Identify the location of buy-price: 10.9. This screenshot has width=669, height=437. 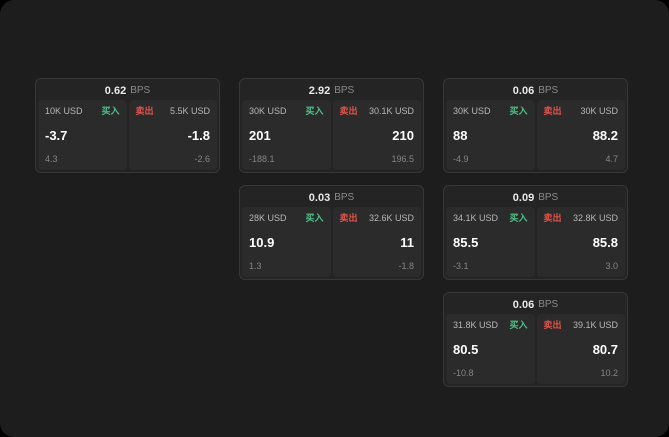
(262, 242).